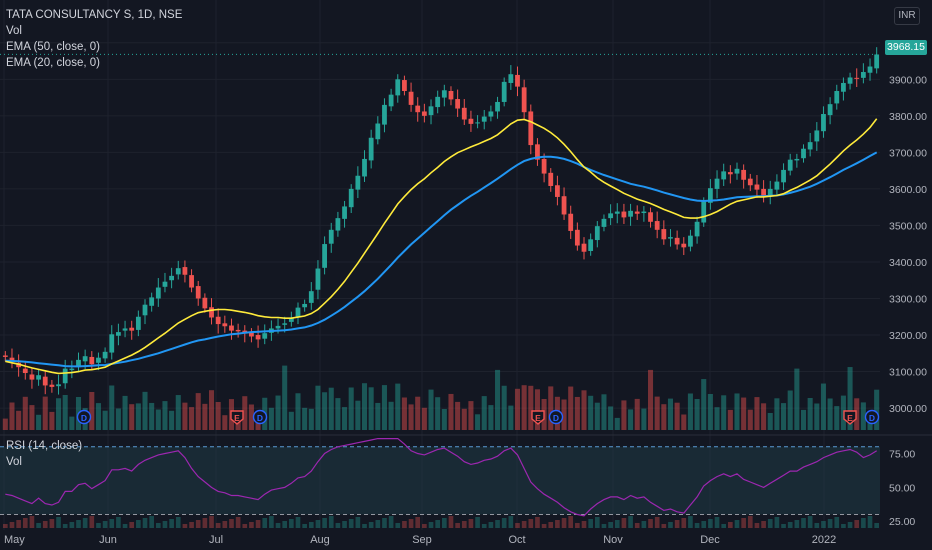 The image size is (932, 550). What do you see at coordinates (14, 462) in the screenshot?
I see `rsi-volume-legend: Vol` at bounding box center [14, 462].